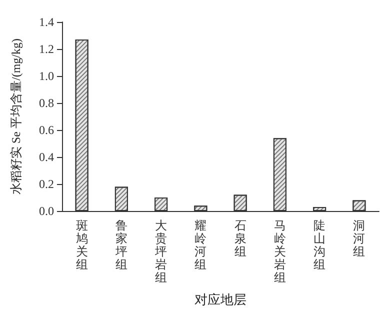 The image size is (389, 311). I want to click on y-tick-label: 1.4, so click(46, 22).